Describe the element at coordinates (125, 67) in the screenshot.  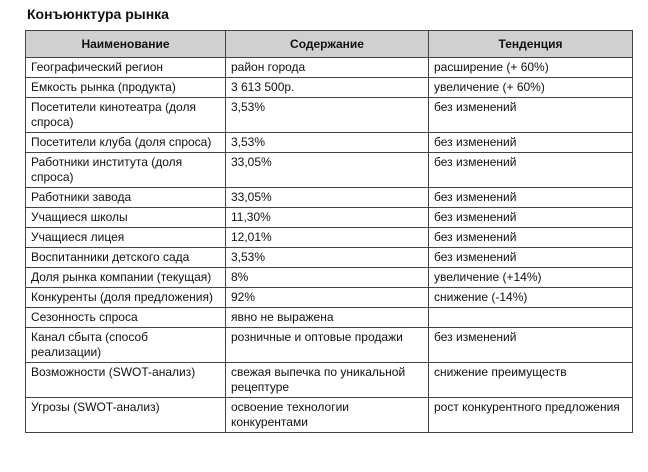
I see `table-cell: Географический регион` at that location.